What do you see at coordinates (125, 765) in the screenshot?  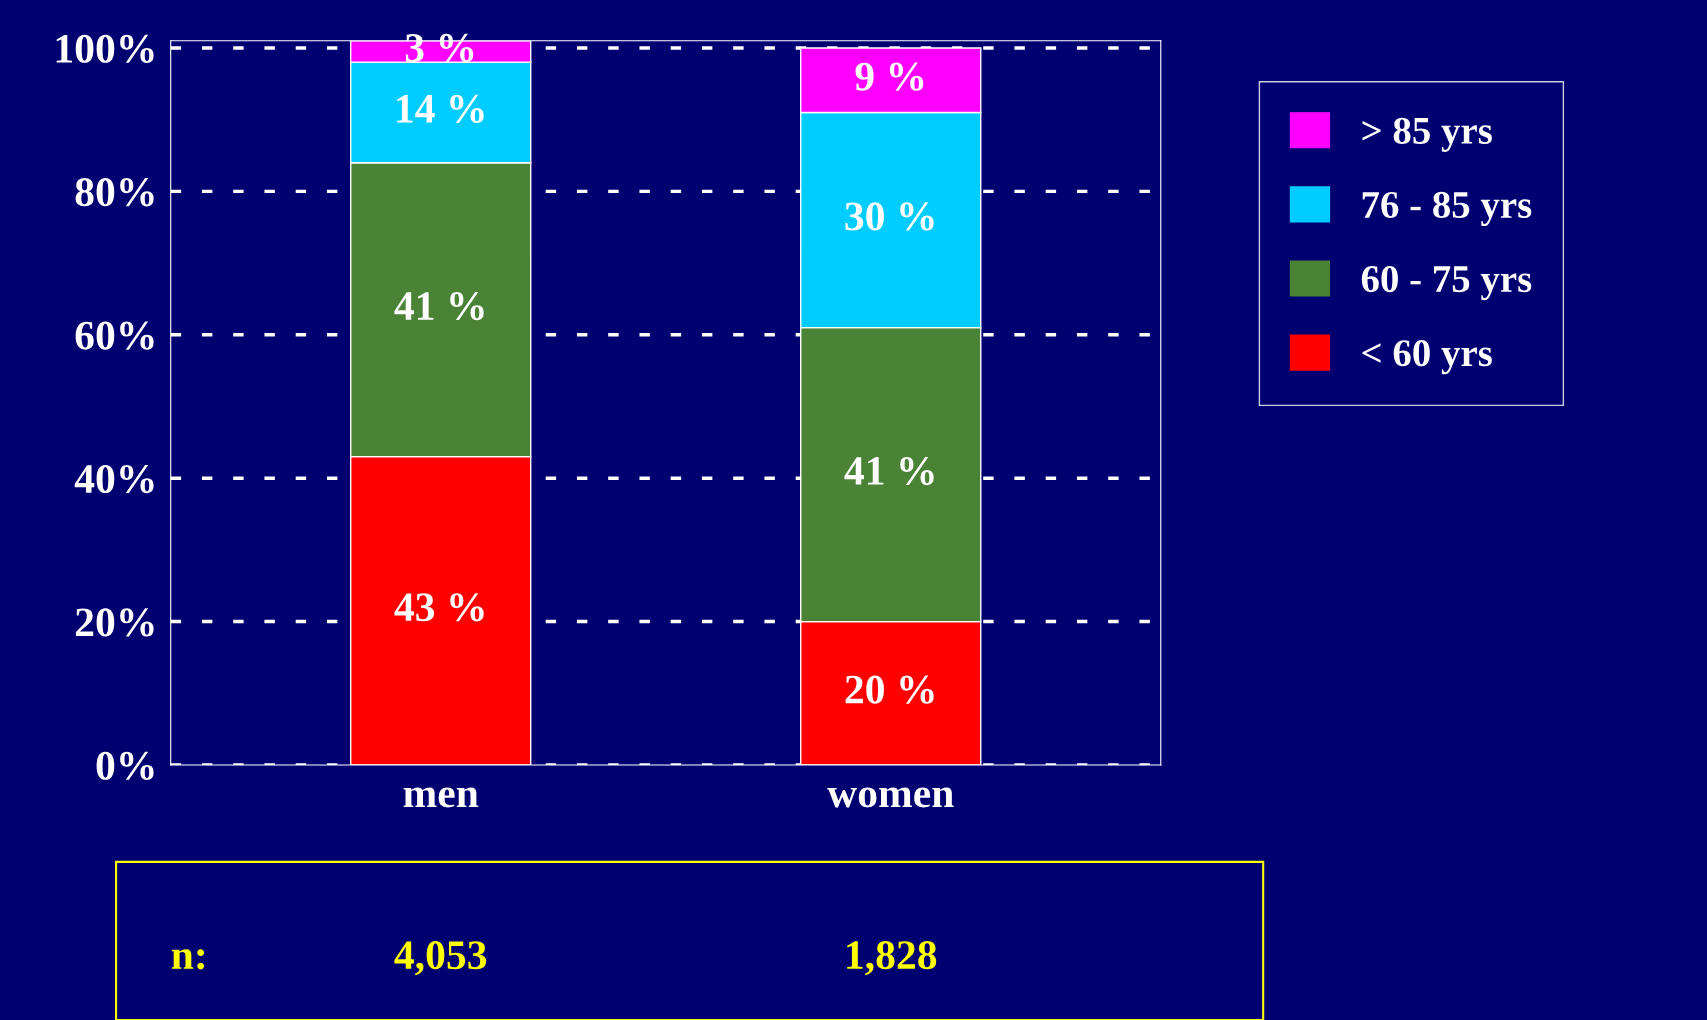 I see `y-tick-label: 0%` at bounding box center [125, 765].